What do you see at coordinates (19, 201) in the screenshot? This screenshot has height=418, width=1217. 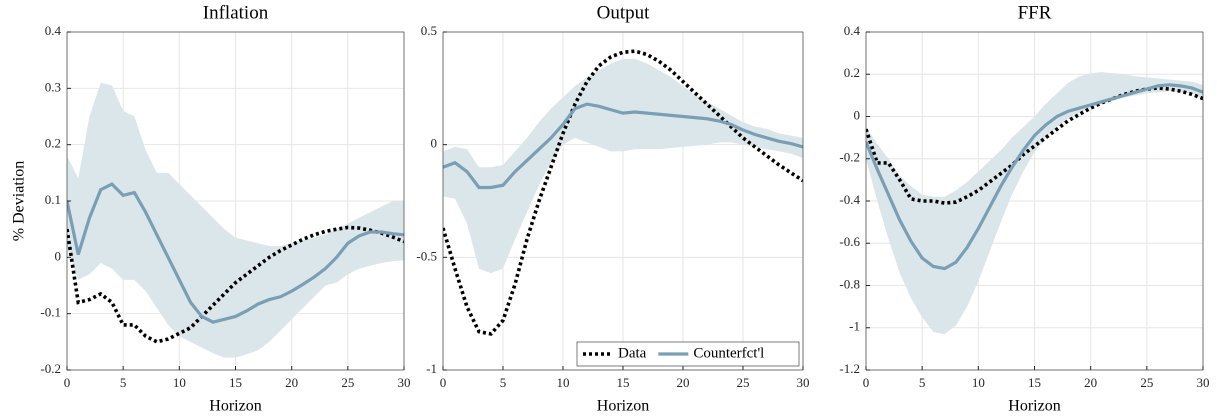 I see `y-axis-label: % Deviation` at bounding box center [19, 201].